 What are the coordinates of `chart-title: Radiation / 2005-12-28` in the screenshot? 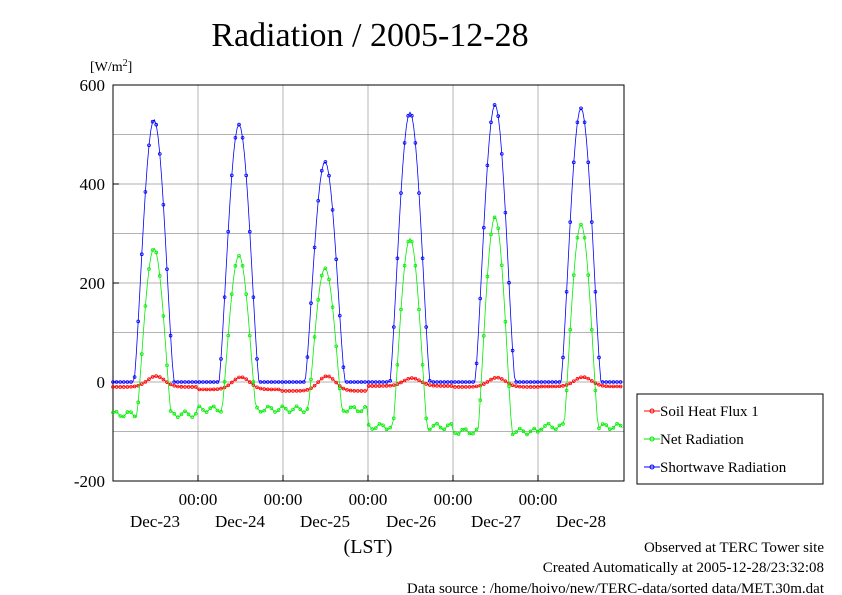 It's located at (369, 35).